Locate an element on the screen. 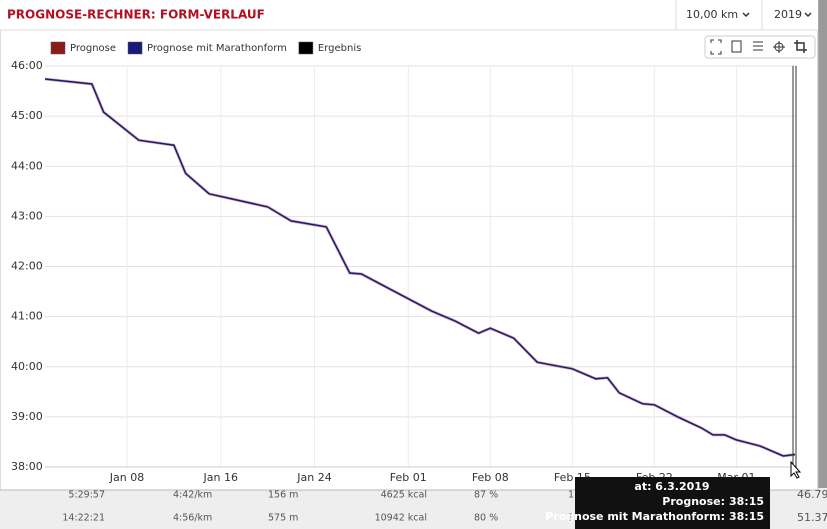 The height and width of the screenshot is (529, 827). table-cell: 87 % is located at coordinates (486, 495).